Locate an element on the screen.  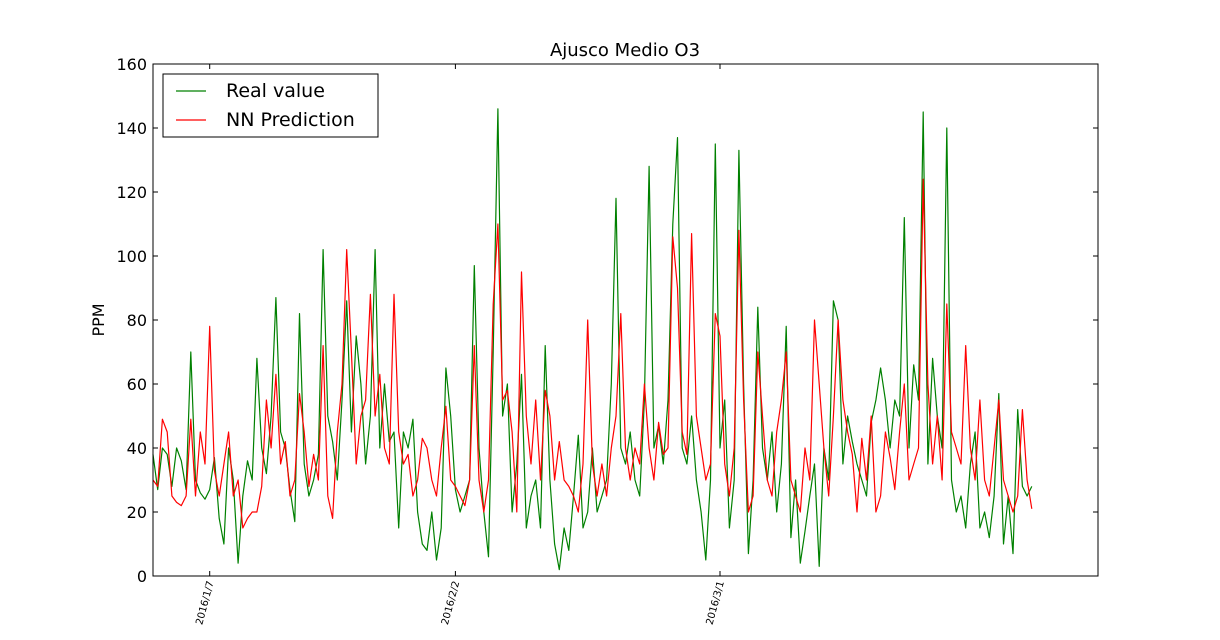
legend: Real value NN Prediction is located at coordinates (270, 105).